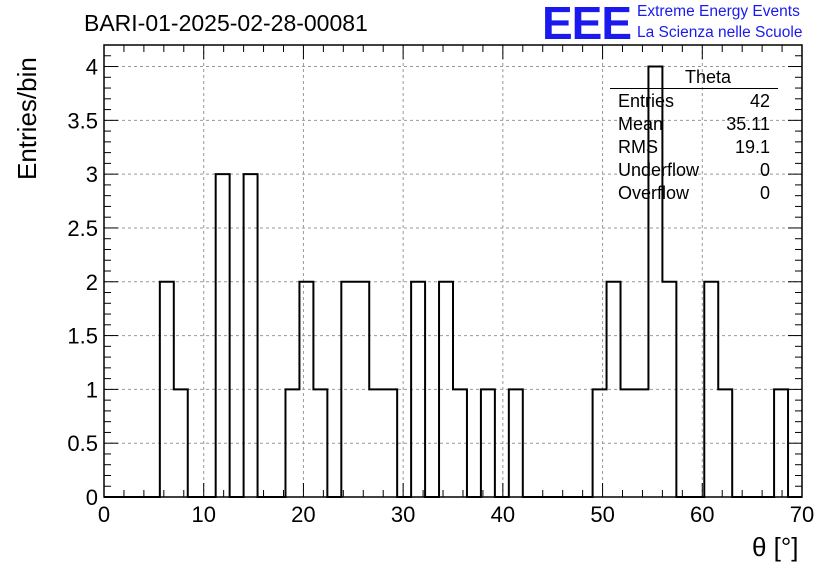  I want to click on x-tick-label: 0, so click(104, 514).